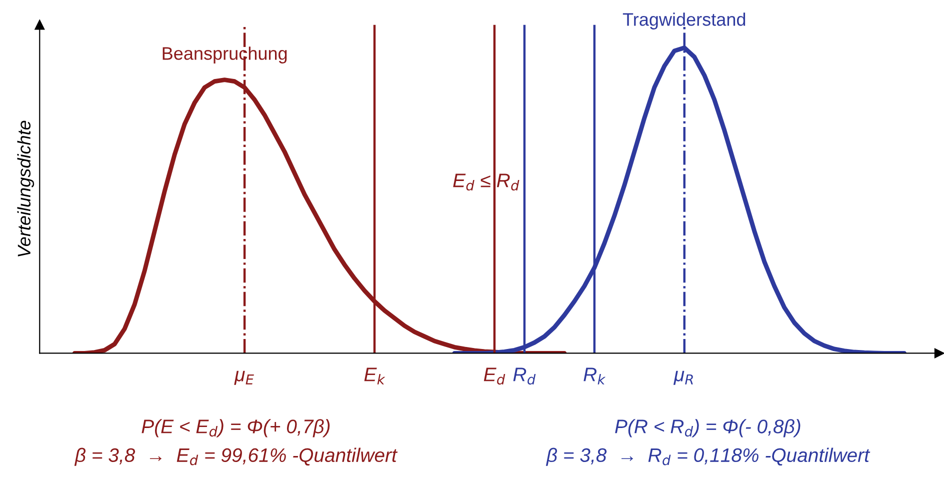 This screenshot has width=944, height=478. What do you see at coordinates (236, 457) in the screenshot?
I see `text: β = 3,8 → E$_{d}$ = 99,61% -Quantilwert` at bounding box center [236, 457].